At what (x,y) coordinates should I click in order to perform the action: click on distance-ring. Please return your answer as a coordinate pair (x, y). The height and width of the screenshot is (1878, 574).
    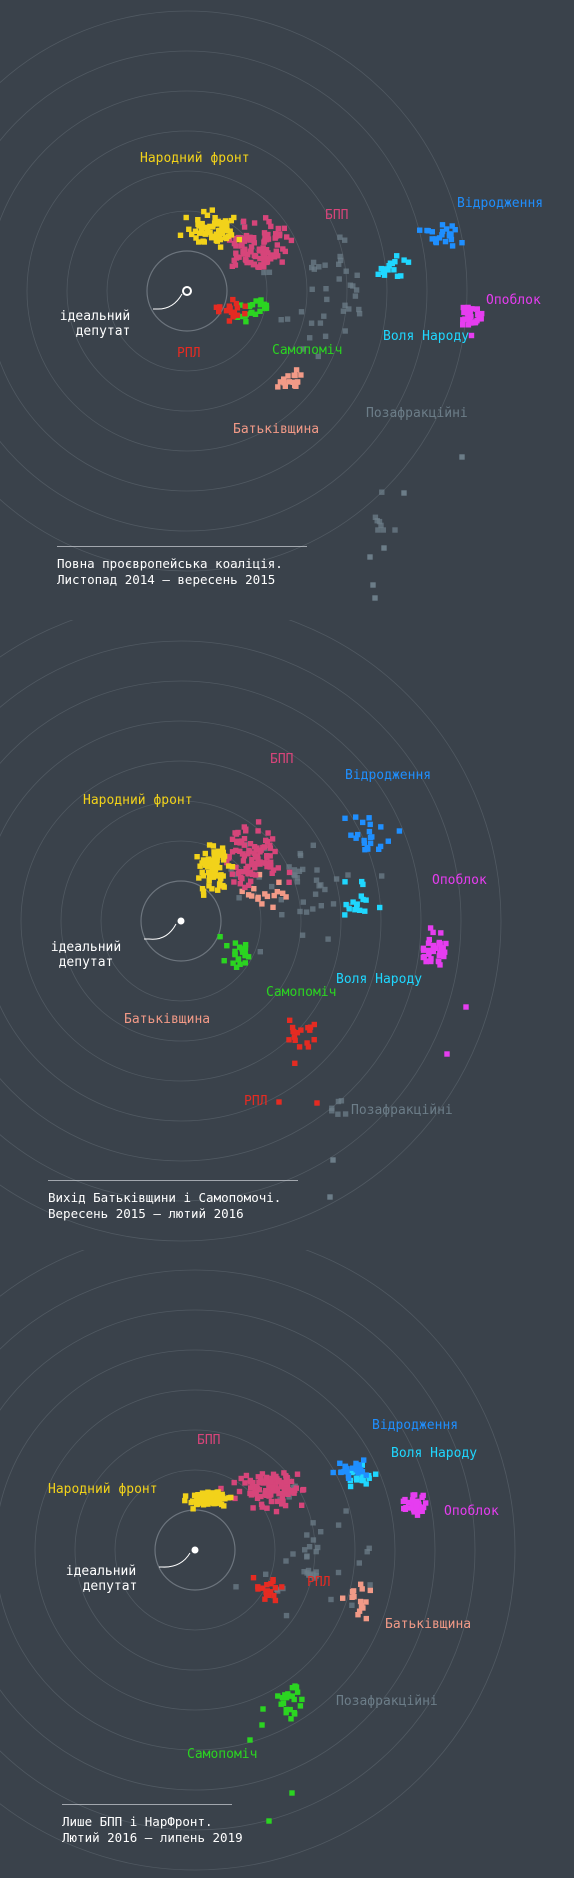
    Looking at the image, I should click on (195, 1550).